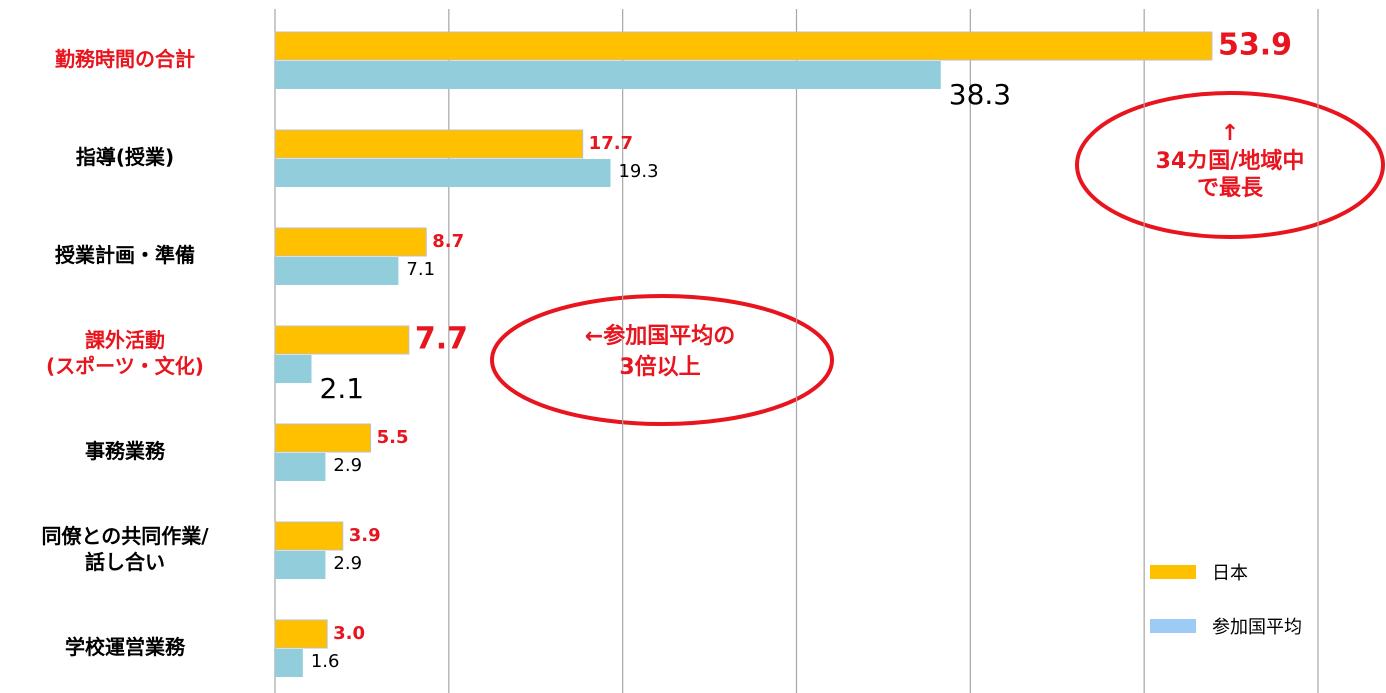  Describe the element at coordinates (125, 451) in the screenshot. I see `y-tick-label: 事務業務` at that location.